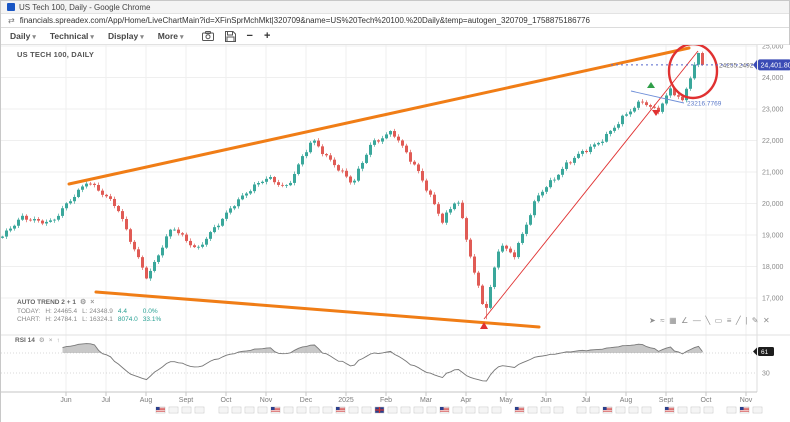 The height and width of the screenshot is (422, 790). What do you see at coordinates (773, 48) in the screenshot?
I see `price-axis-label: 25,000` at bounding box center [773, 48].